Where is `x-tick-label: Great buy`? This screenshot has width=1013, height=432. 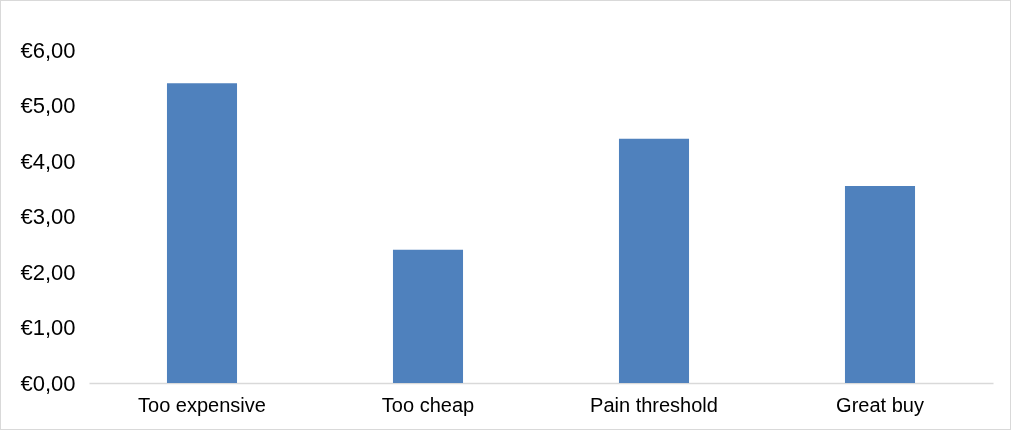
x-tick-label: Great buy is located at coordinates (880, 404).